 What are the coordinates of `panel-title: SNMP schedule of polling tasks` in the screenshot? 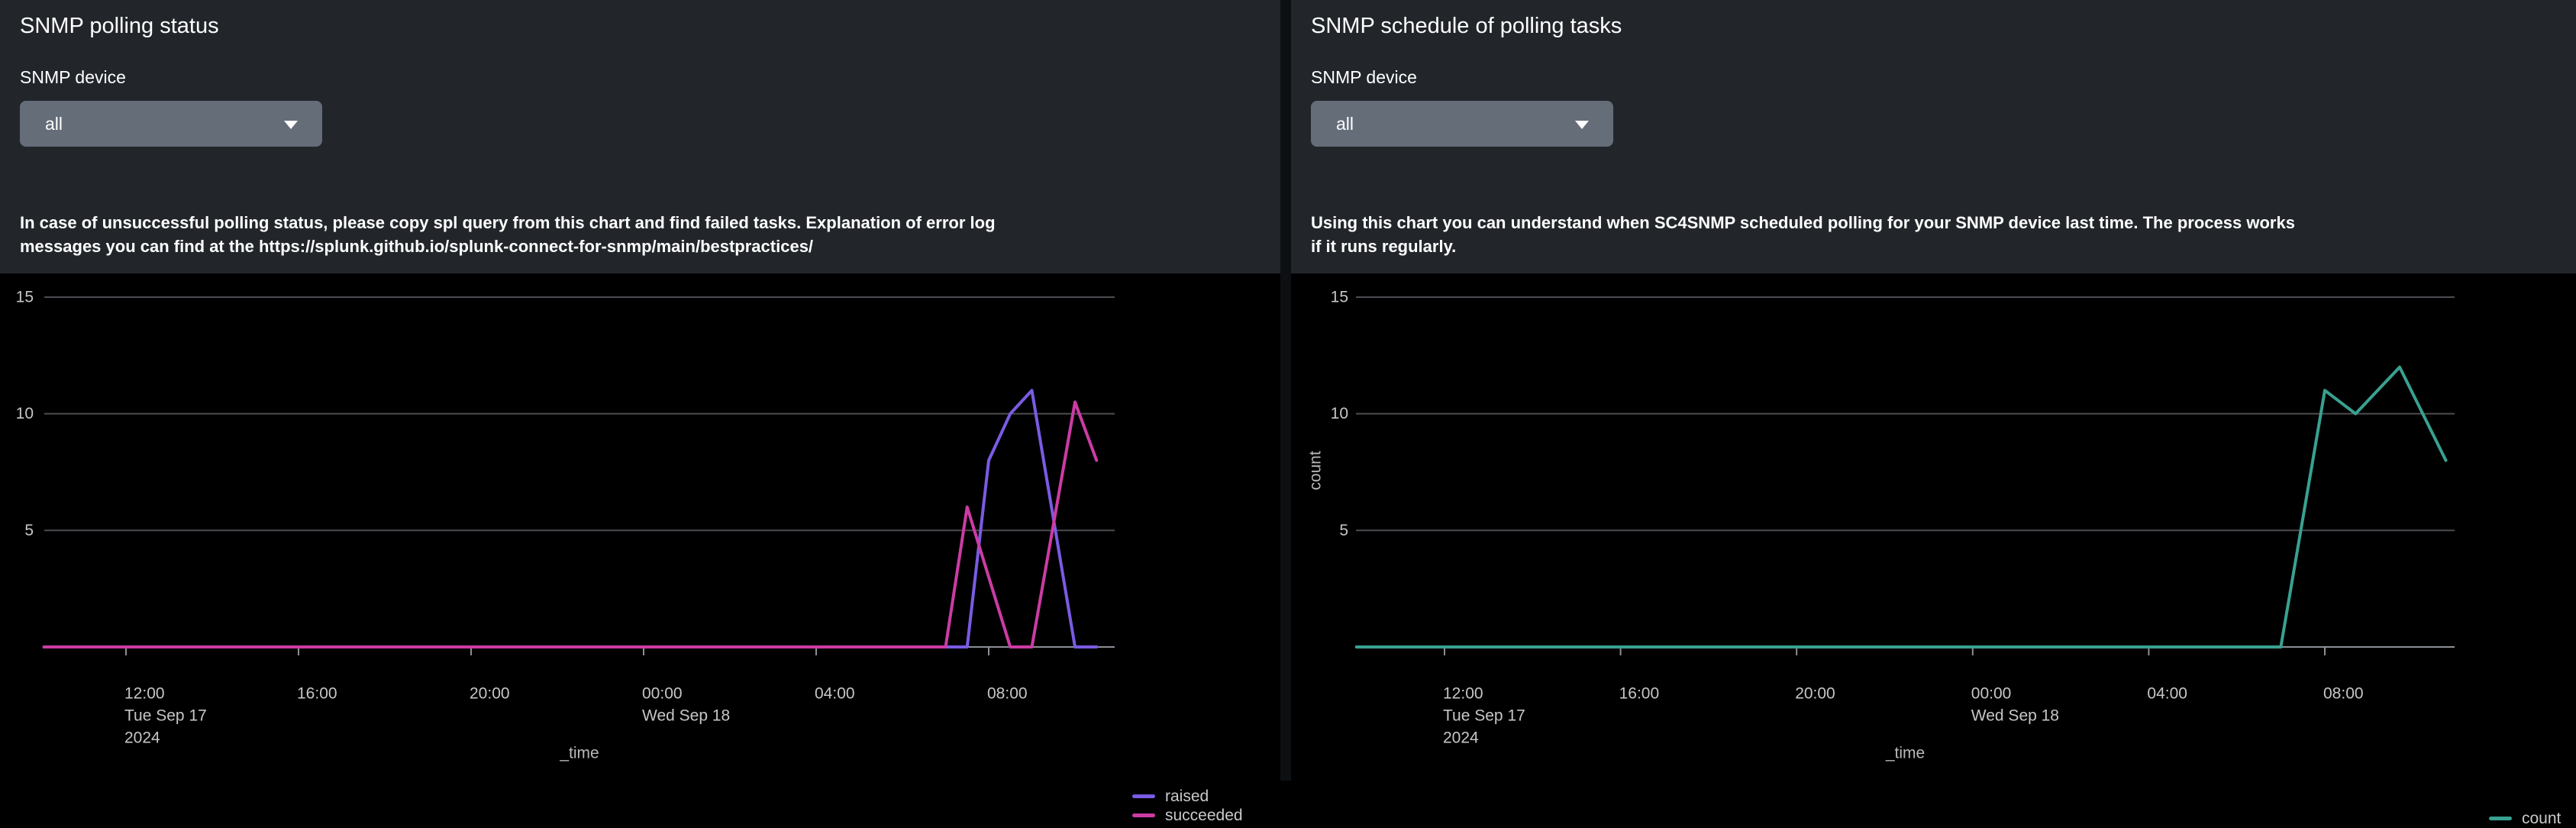 It's located at (1466, 26).